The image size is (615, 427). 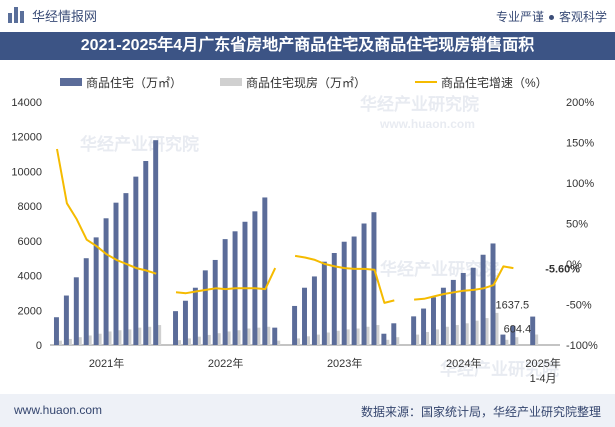 What do you see at coordinates (580, 144) in the screenshot?
I see `y-right-tick-label: 150%` at bounding box center [580, 144].